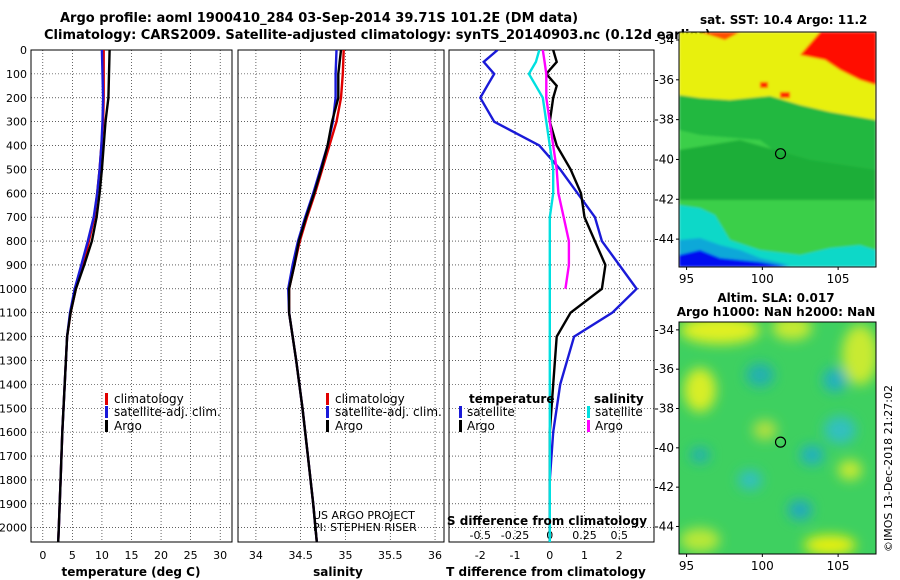  Describe the element at coordinates (546, 572) in the screenshot. I see `difference-xlabel: T difference from climatology` at that location.